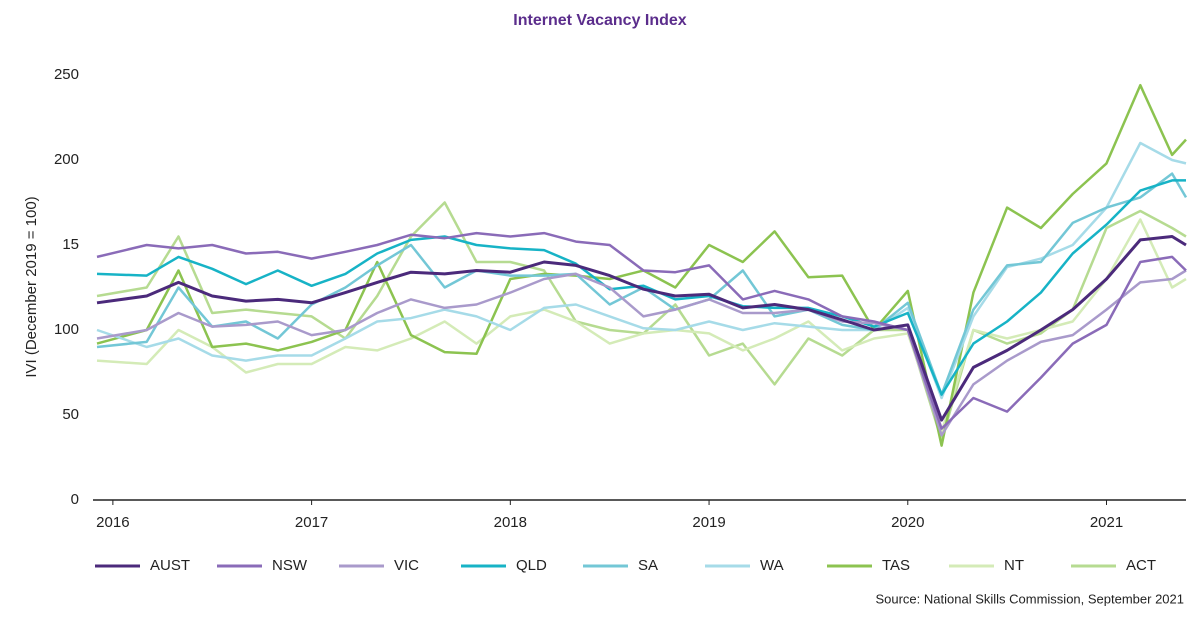 This screenshot has height=622, width=1200. Describe the element at coordinates (907, 522) in the screenshot. I see `x-tick-label: 2020` at that location.